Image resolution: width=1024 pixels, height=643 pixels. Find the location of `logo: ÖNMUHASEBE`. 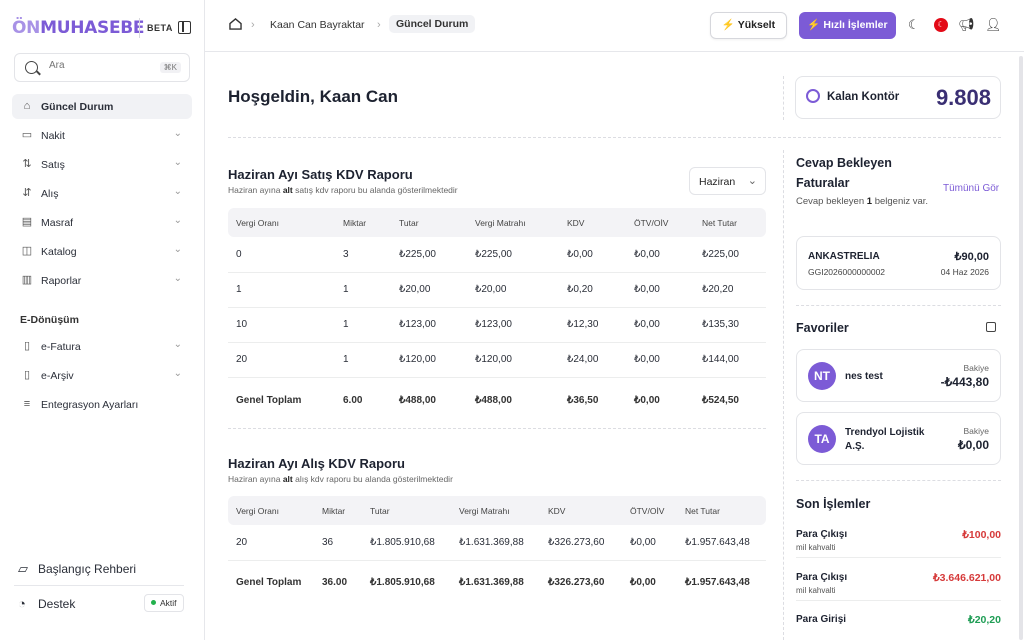

logo: ÖNMUHASEBE is located at coordinates (78, 28).